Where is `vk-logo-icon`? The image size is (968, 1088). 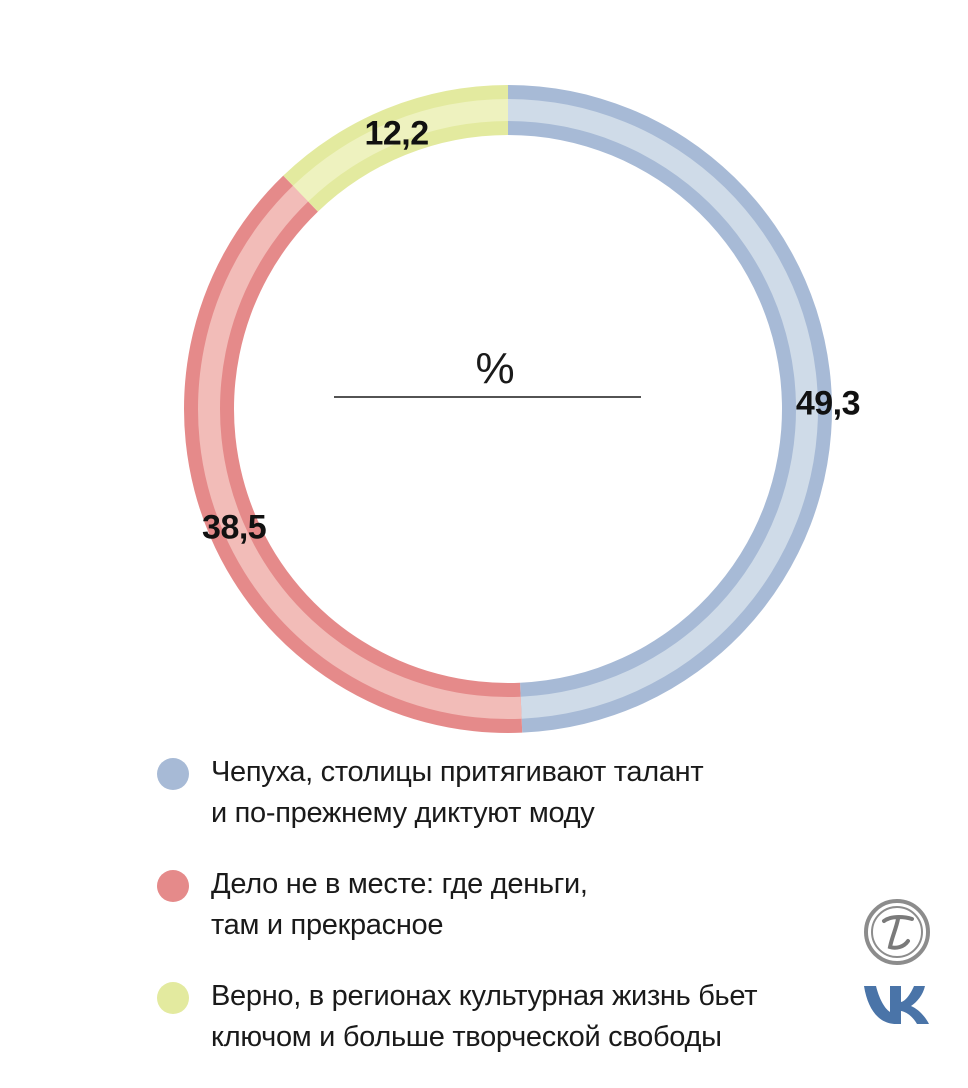
vk-logo-icon is located at coordinates (896, 1005).